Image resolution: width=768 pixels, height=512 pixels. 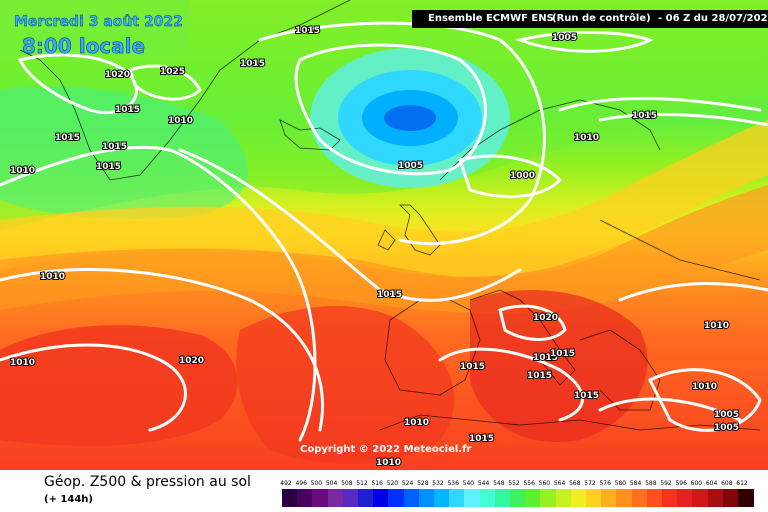 I want to click on scale-label: 512, so click(x=362, y=483).